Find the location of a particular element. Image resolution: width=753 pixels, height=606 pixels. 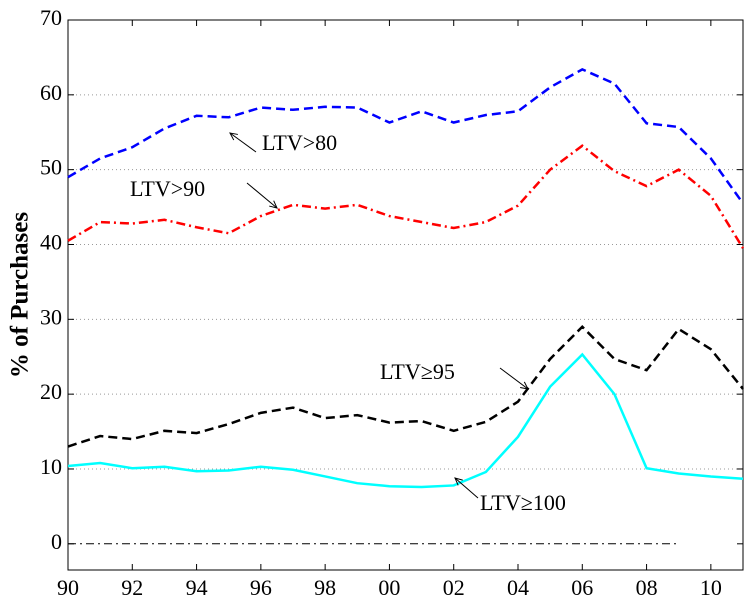

y-tick-label: 30 is located at coordinates (51, 316).